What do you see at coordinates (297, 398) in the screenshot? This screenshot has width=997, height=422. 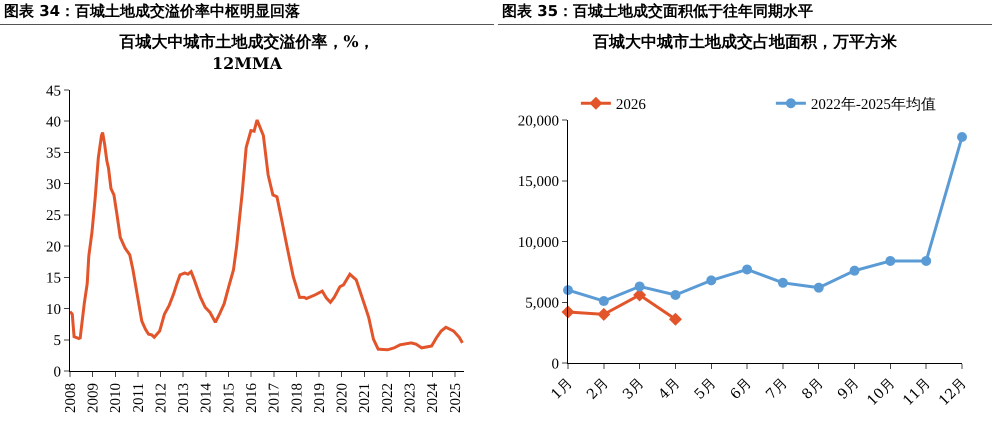 I see `x-tick-label: 2018` at bounding box center [297, 398].